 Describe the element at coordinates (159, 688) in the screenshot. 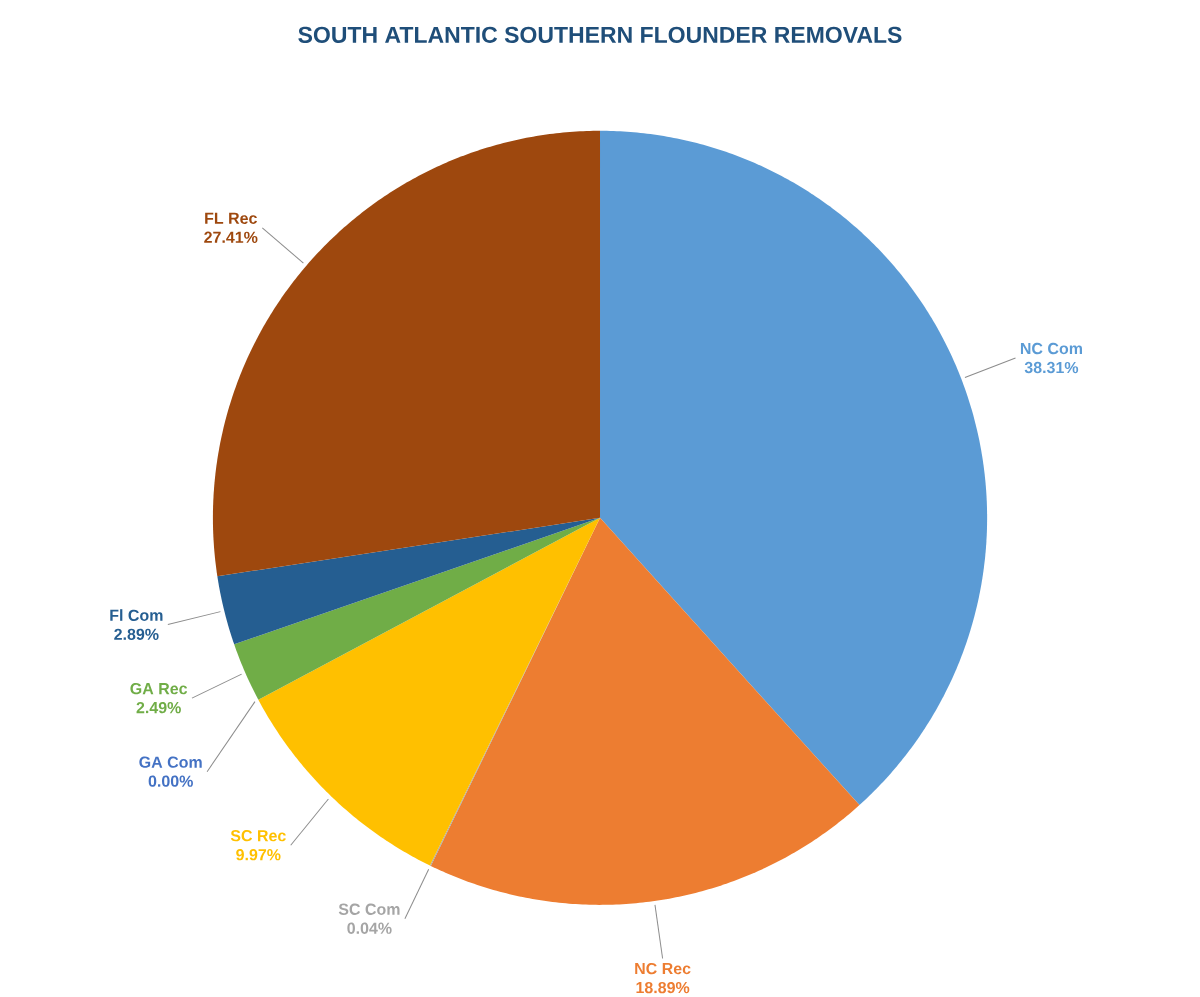

I see `slice-label: GA Rec` at that location.